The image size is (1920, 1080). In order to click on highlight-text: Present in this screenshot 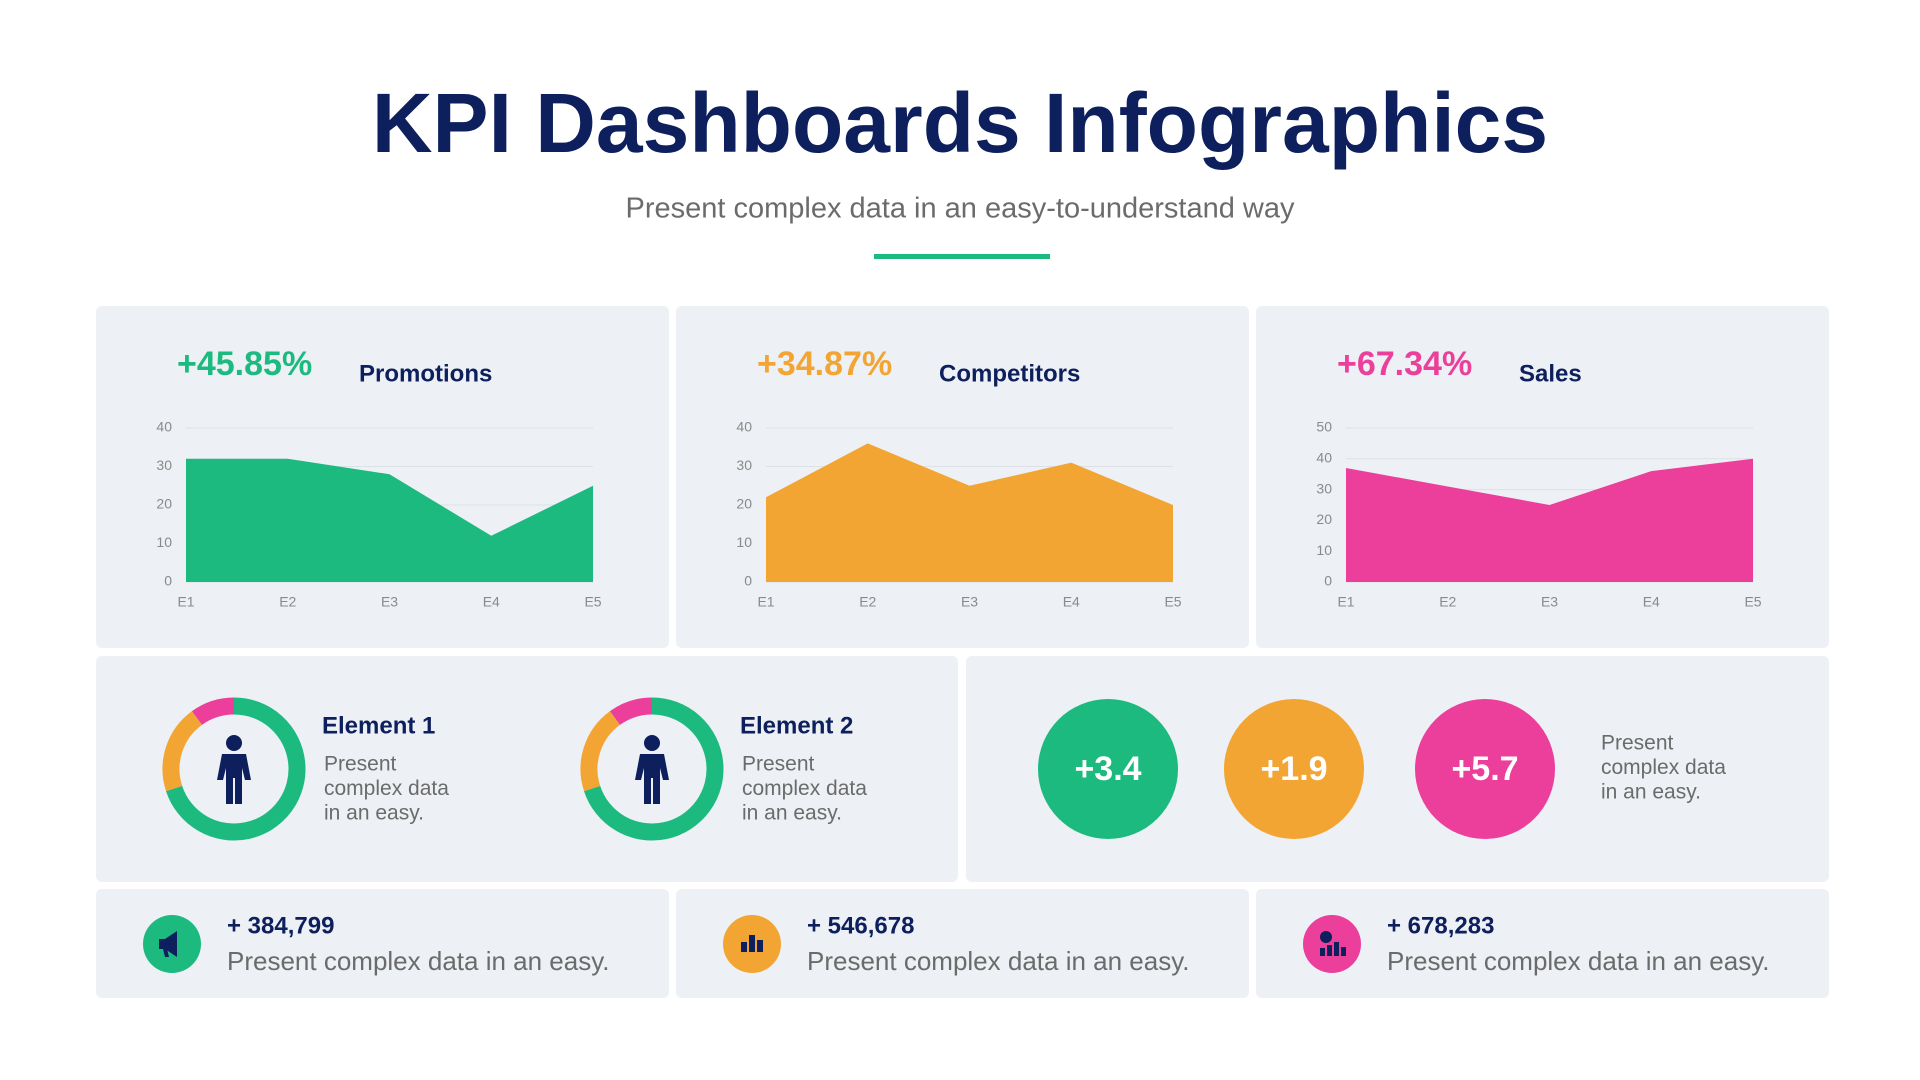, I will do `click(1637, 743)`.